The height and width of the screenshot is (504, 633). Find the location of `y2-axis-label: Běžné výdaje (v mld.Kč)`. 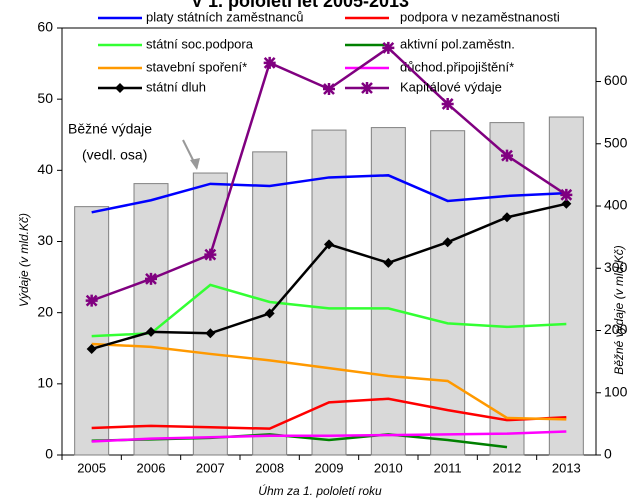

y2-axis-label: Běžné výdaje (v mld.Kč) is located at coordinates (619, 309).